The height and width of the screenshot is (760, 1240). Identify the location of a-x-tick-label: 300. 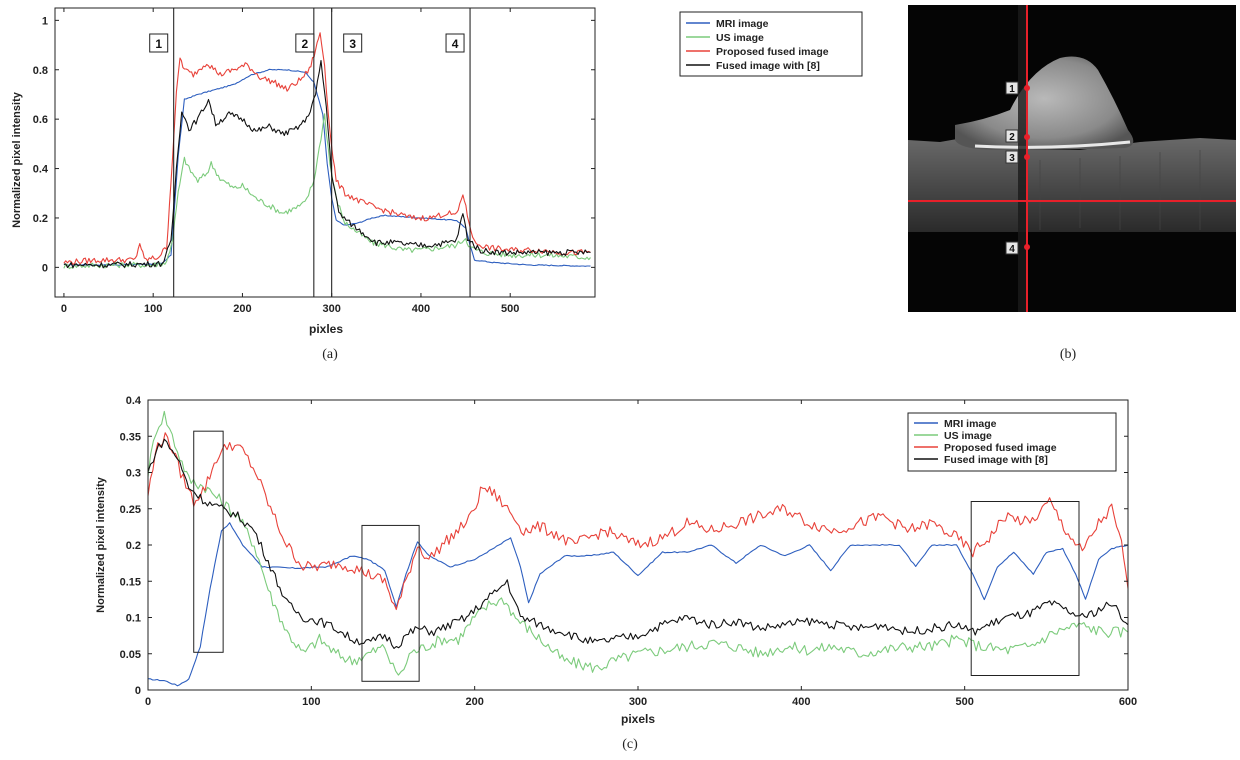
(332, 309).